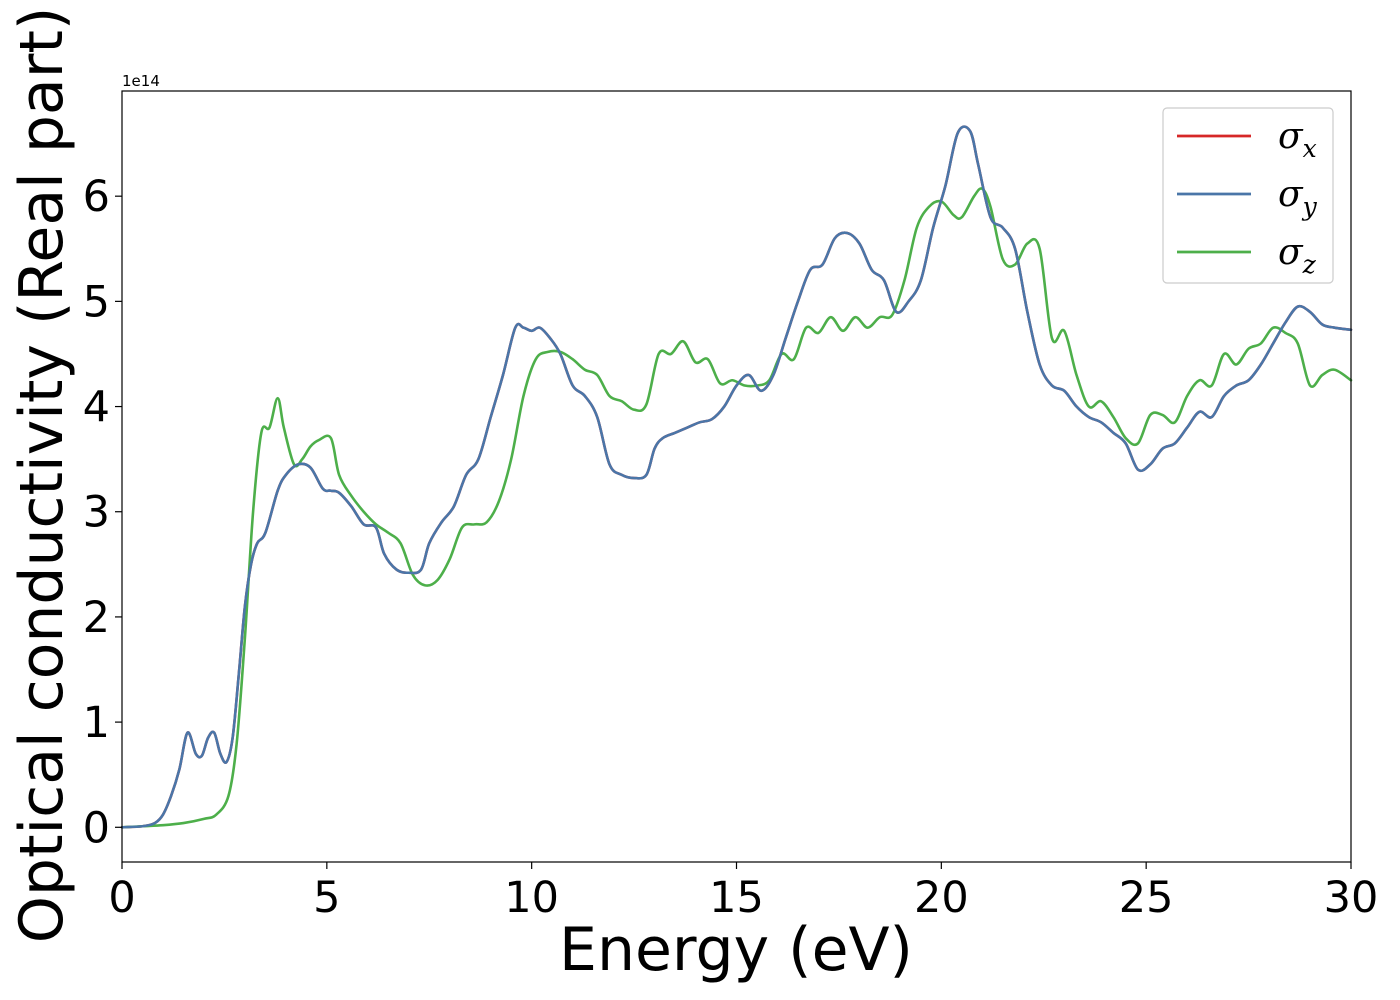 The height and width of the screenshot is (1000, 1400). Describe the element at coordinates (121, 898) in the screenshot. I see `x-tick-label: 0` at that location.